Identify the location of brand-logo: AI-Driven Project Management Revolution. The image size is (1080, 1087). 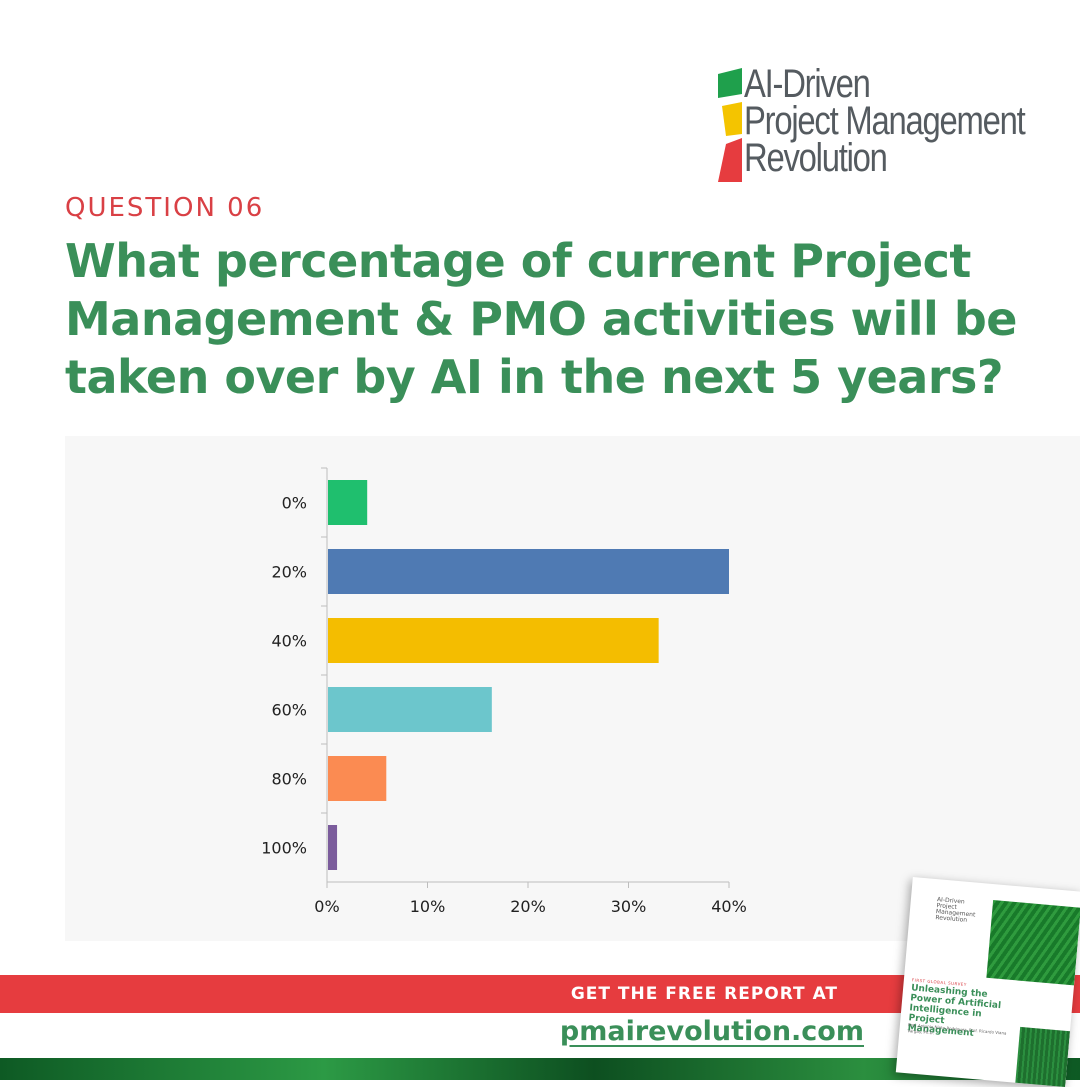
(881, 124).